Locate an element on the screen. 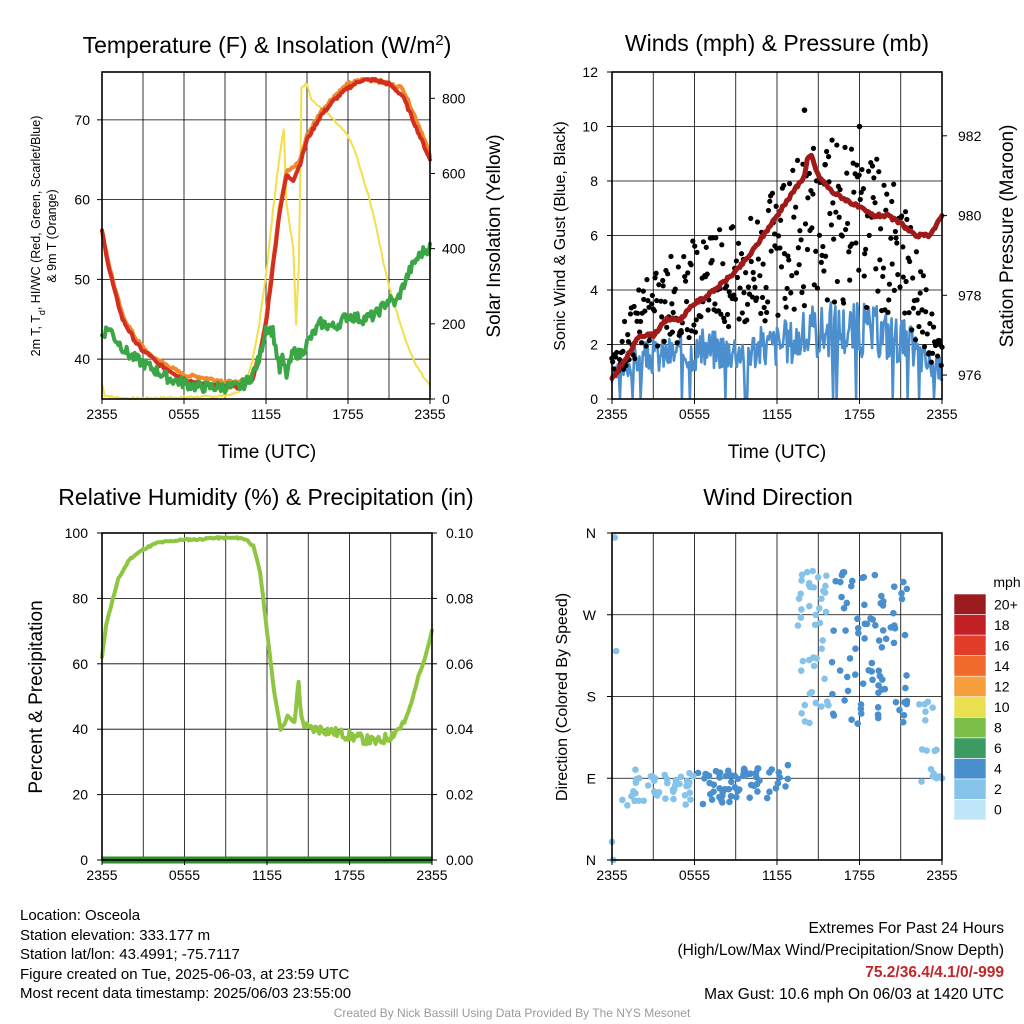  colorbar-label: 12 is located at coordinates (1002, 686).